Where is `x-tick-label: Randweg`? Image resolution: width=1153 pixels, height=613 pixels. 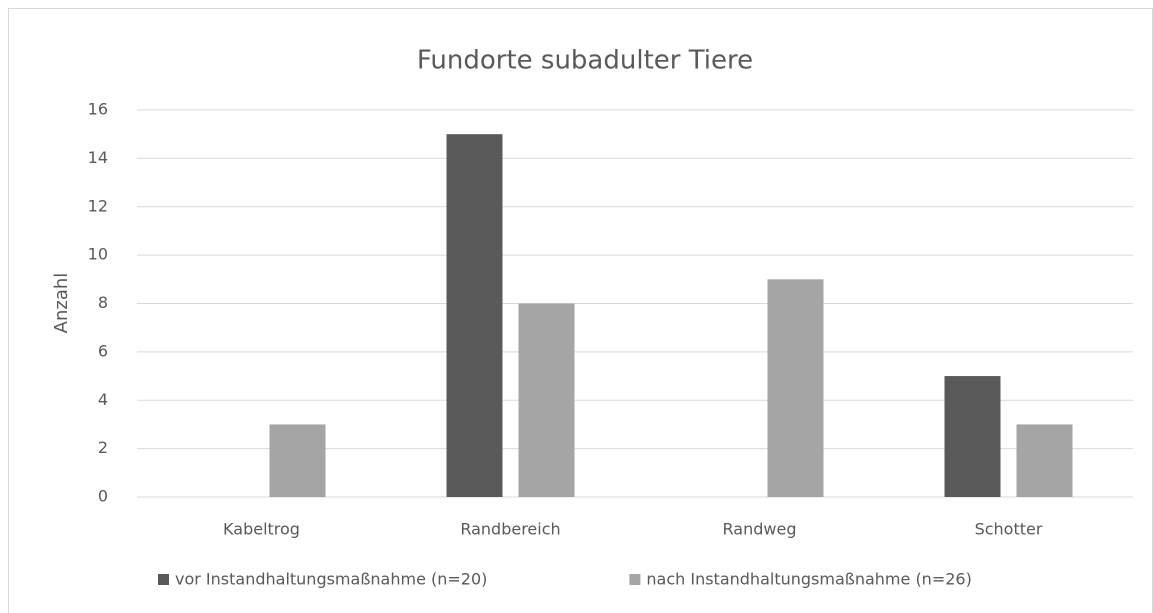
x-tick-label: Randweg is located at coordinates (760, 529).